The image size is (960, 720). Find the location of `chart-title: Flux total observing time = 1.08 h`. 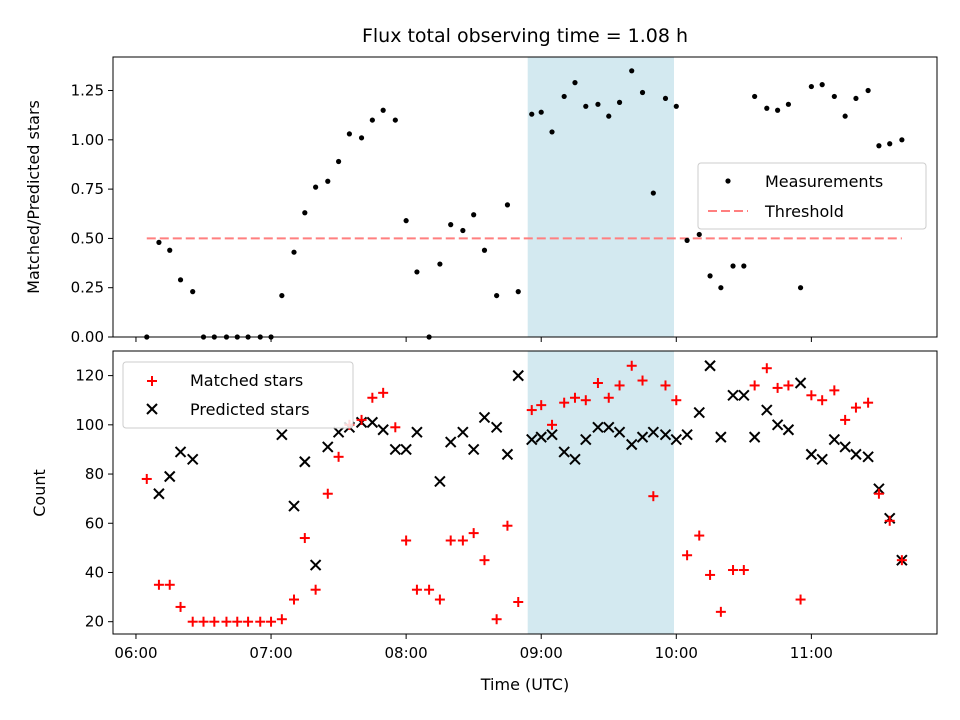

chart-title: Flux total observing time = 1.08 h is located at coordinates (525, 36).